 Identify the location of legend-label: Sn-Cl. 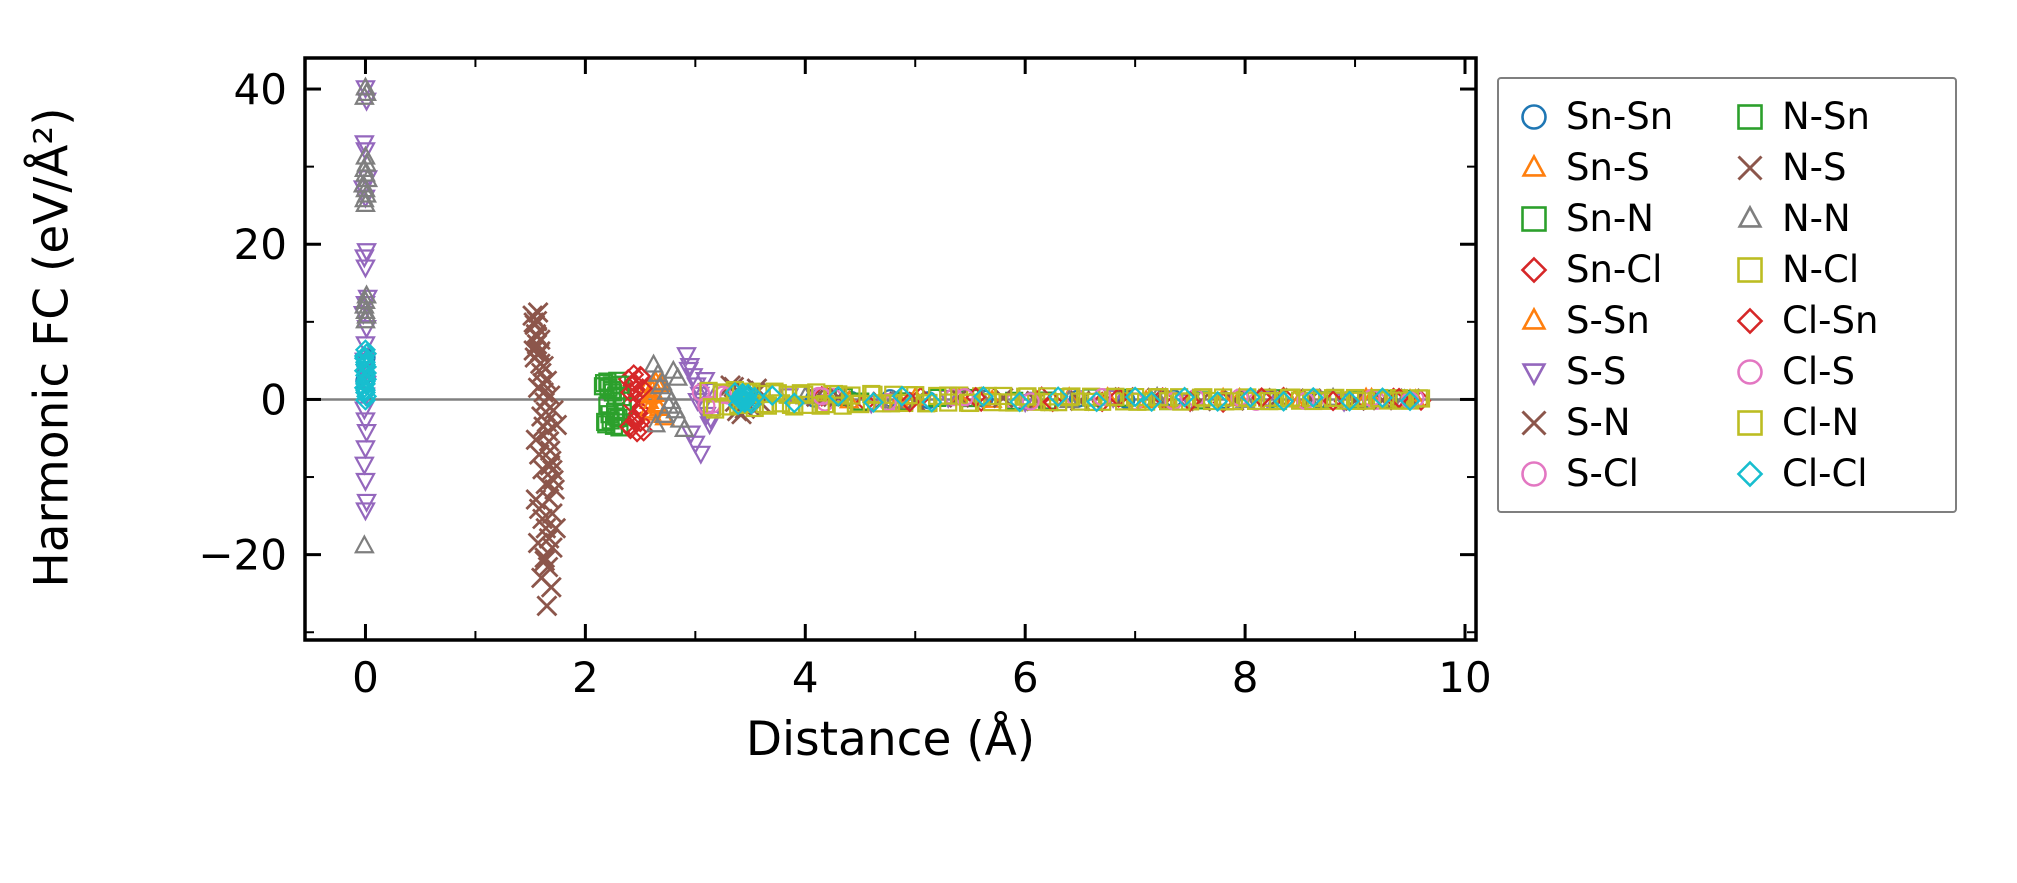
(1614, 269).